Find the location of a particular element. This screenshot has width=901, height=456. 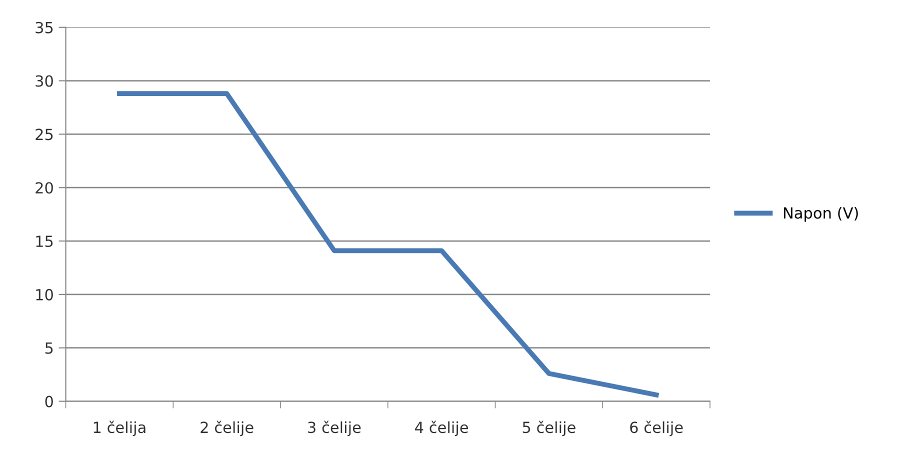

y-tick-label: 5 is located at coordinates (49, 348).